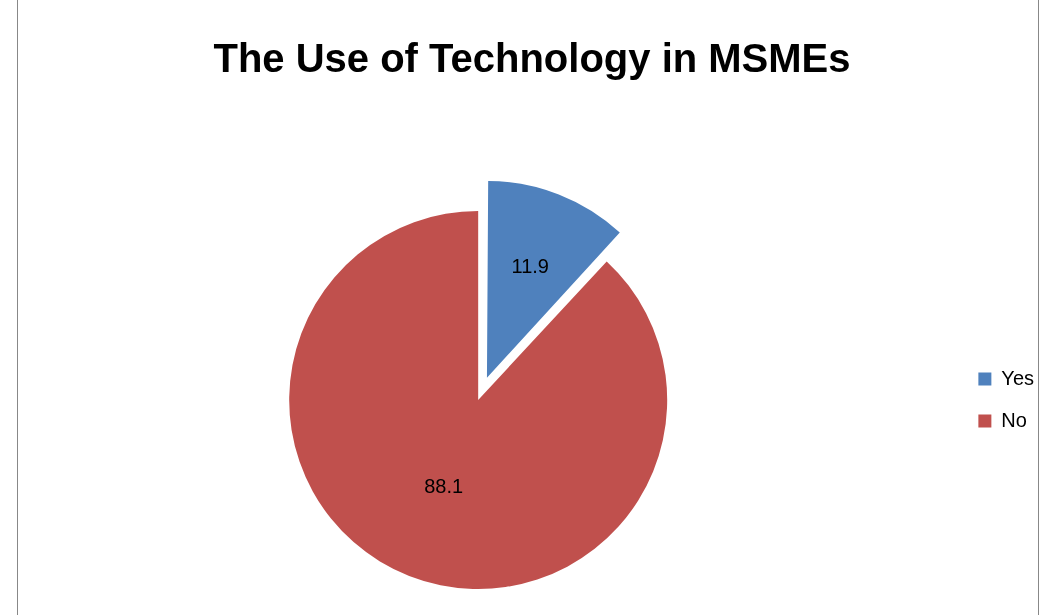 Image resolution: width=1044 pixels, height=615 pixels. What do you see at coordinates (1018, 377) in the screenshot?
I see `legend-label: Yes` at bounding box center [1018, 377].